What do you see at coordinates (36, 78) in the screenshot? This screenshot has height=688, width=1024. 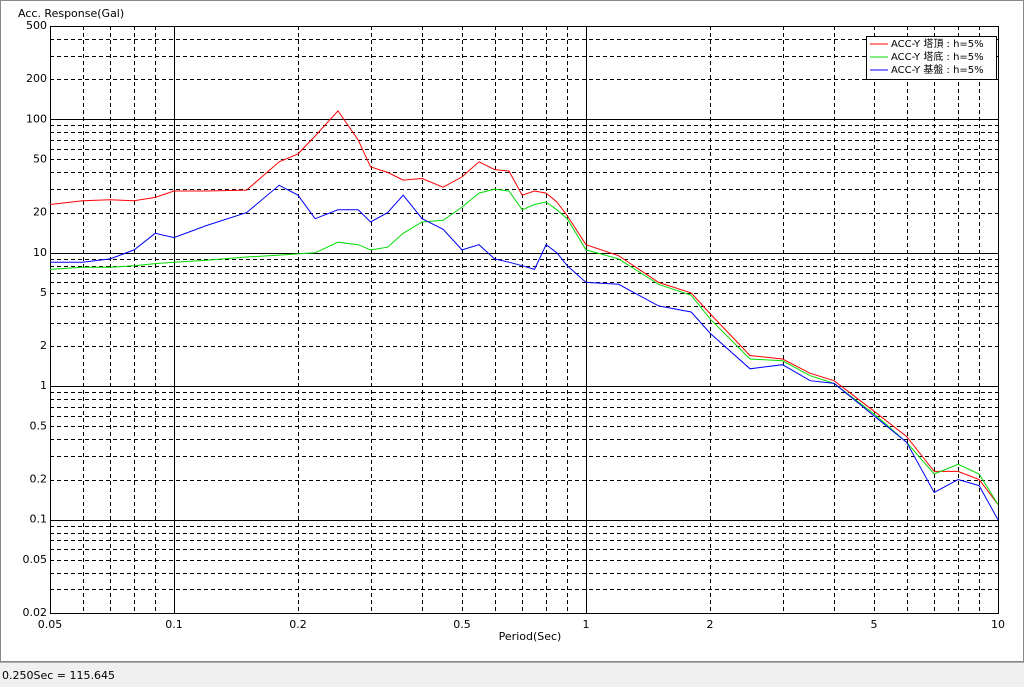 I see `y-tick-label: 200` at bounding box center [36, 78].